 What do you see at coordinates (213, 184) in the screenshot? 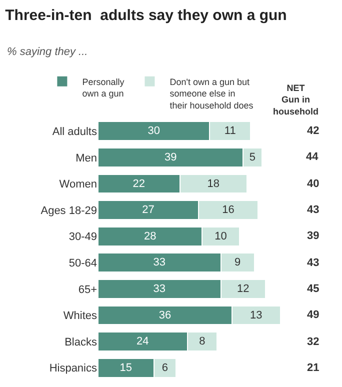
I see `data-label: 18` at bounding box center [213, 184].